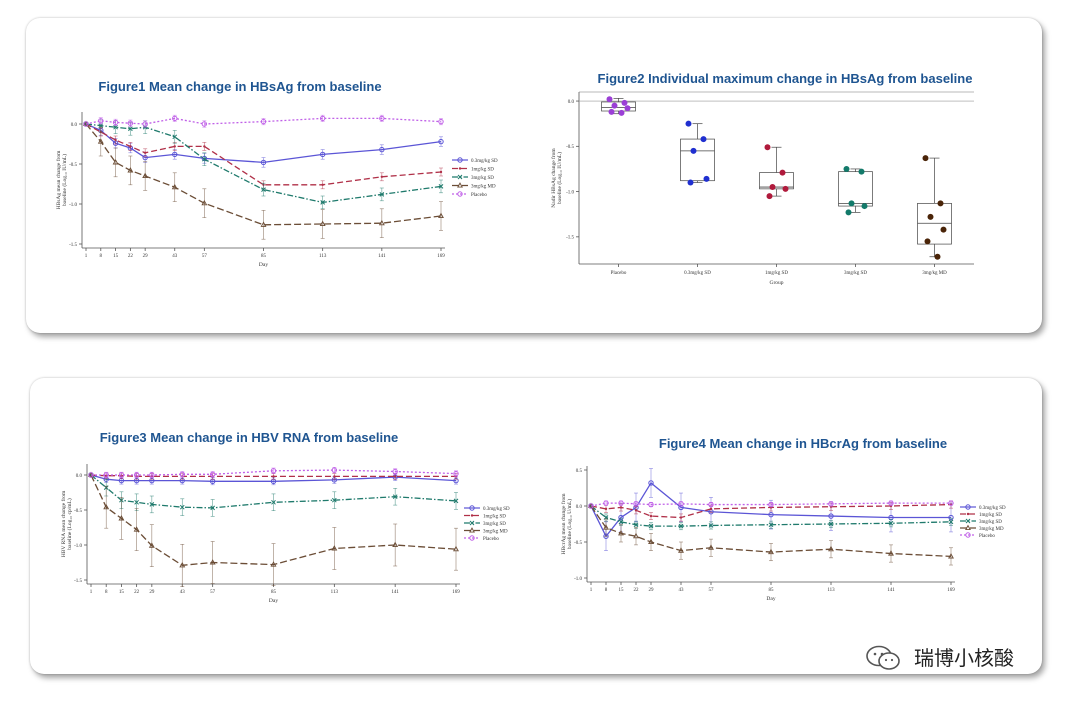  Describe the element at coordinates (579, 471) in the screenshot. I see `y-tick-label: 0.5` at that location.